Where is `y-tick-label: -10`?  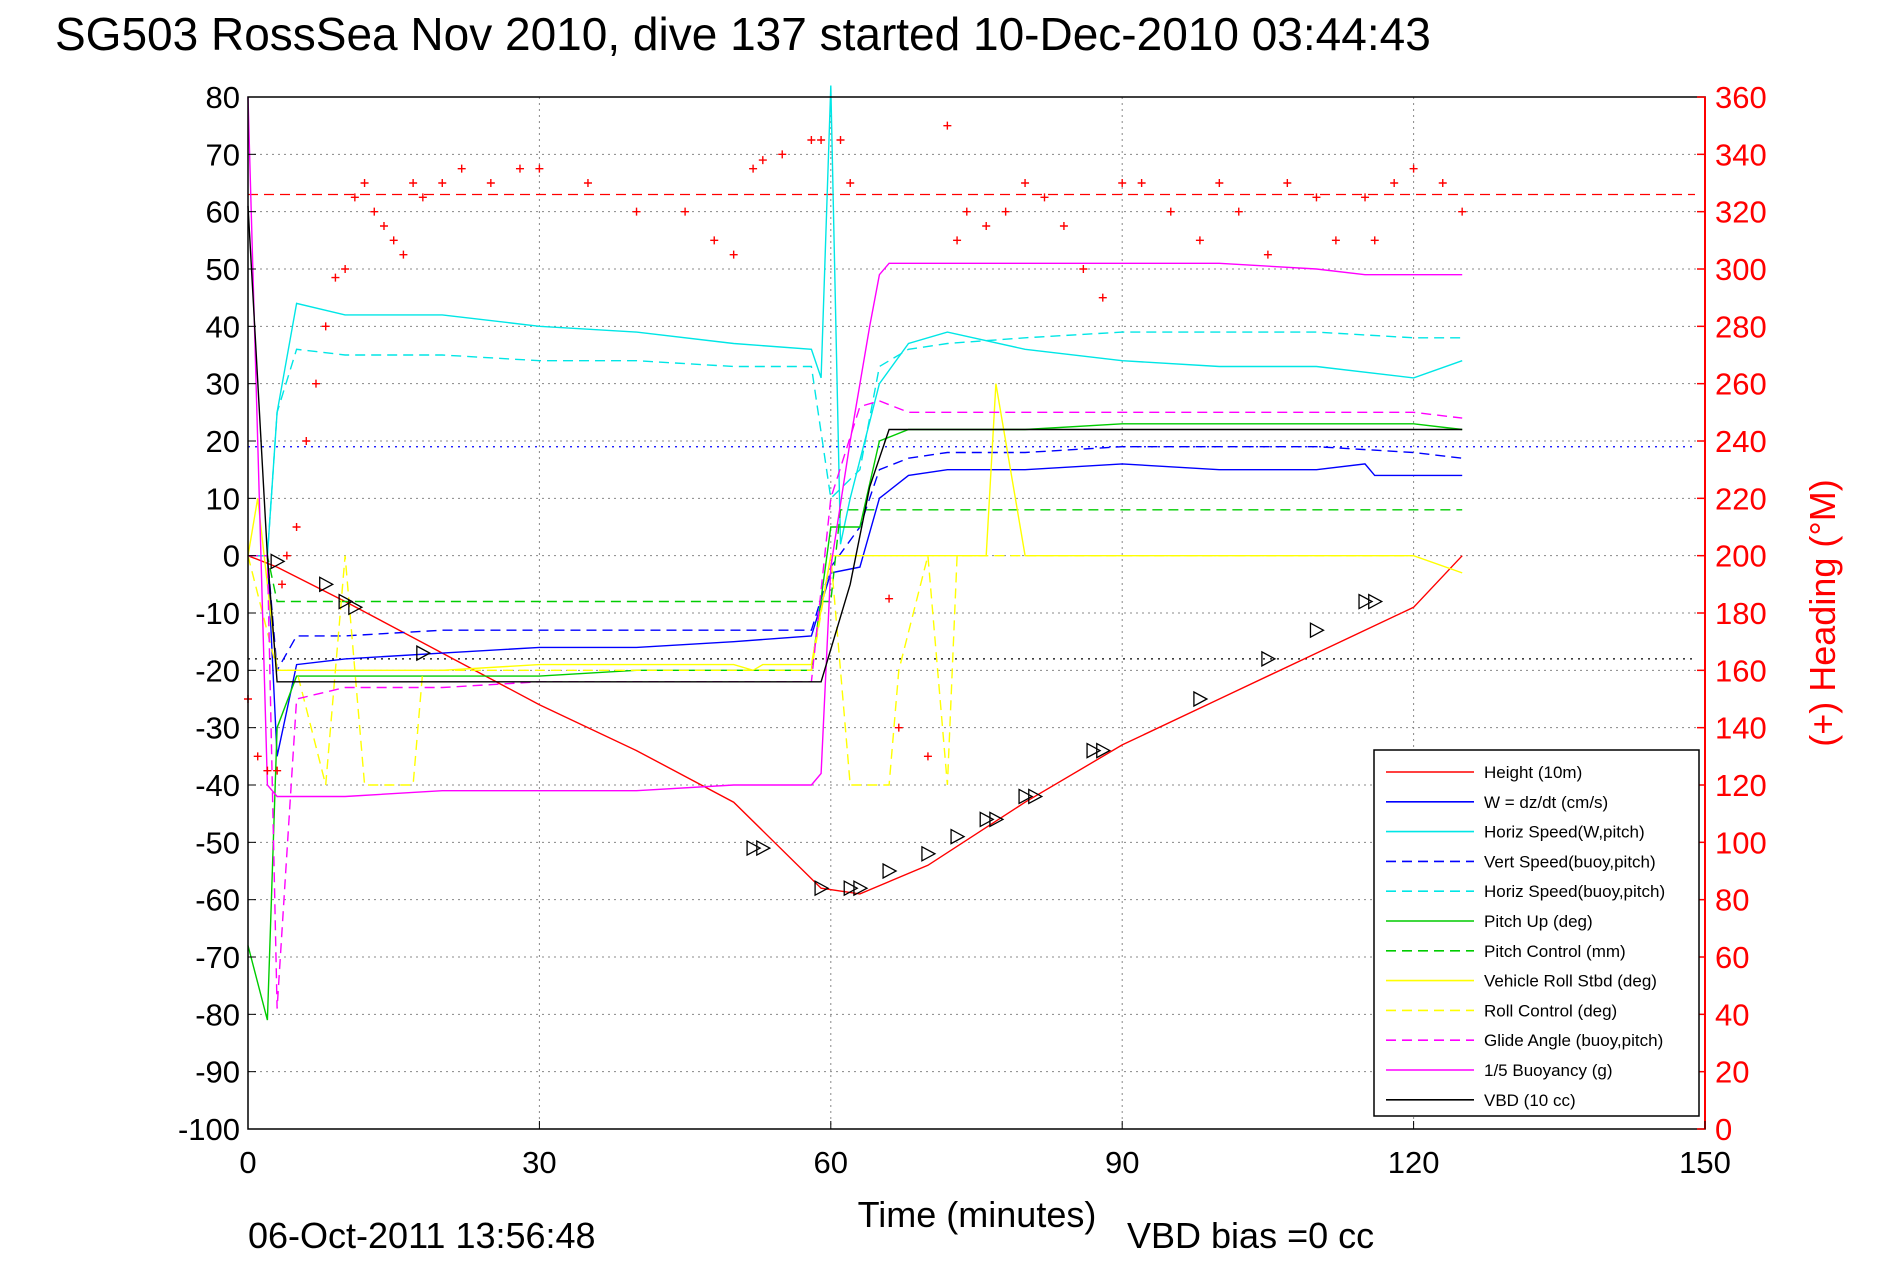 y-tick-label: -10 is located at coordinates (217, 613).